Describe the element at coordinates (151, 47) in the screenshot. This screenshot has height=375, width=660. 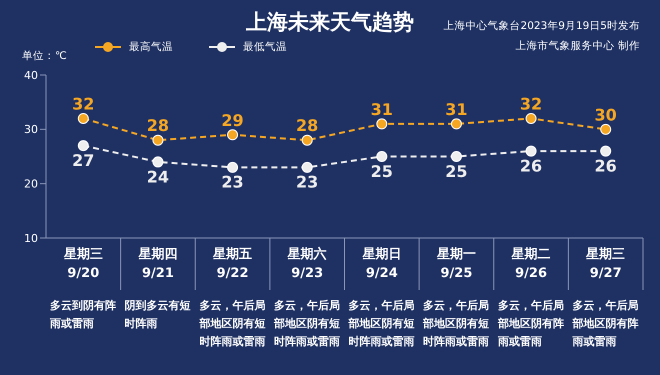
I see `legend-label: 最高气温` at that location.